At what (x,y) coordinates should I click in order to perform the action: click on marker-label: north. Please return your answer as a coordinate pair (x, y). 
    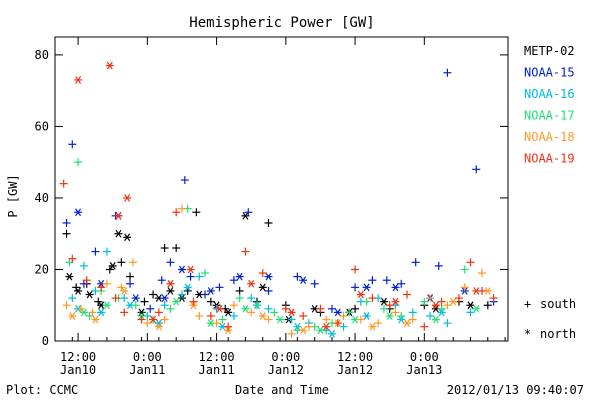
    Looking at the image, I should click on (558, 334).